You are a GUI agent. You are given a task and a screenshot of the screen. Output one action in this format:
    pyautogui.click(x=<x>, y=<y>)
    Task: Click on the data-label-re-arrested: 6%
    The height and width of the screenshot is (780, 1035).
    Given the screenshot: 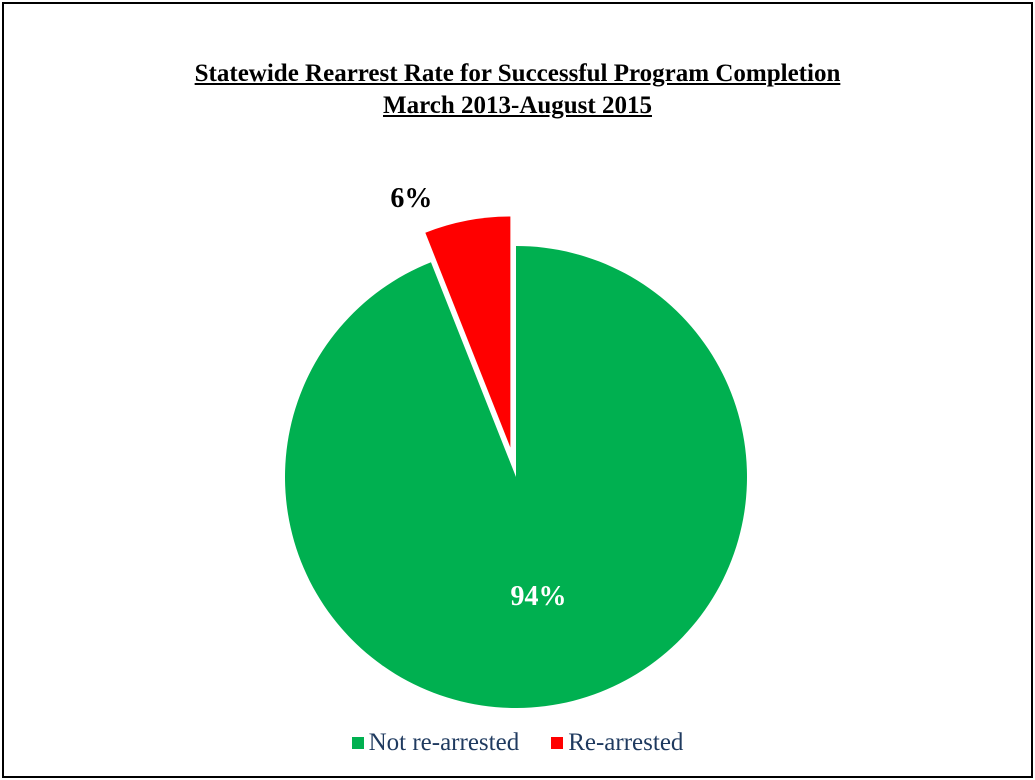 What is the action you would take?
    pyautogui.click(x=411, y=198)
    